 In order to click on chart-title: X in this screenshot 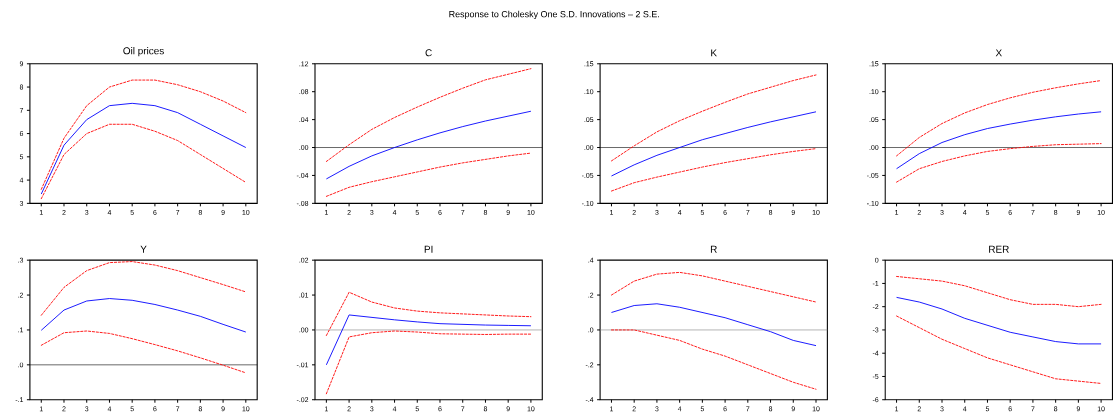, I will do `click(998, 53)`.